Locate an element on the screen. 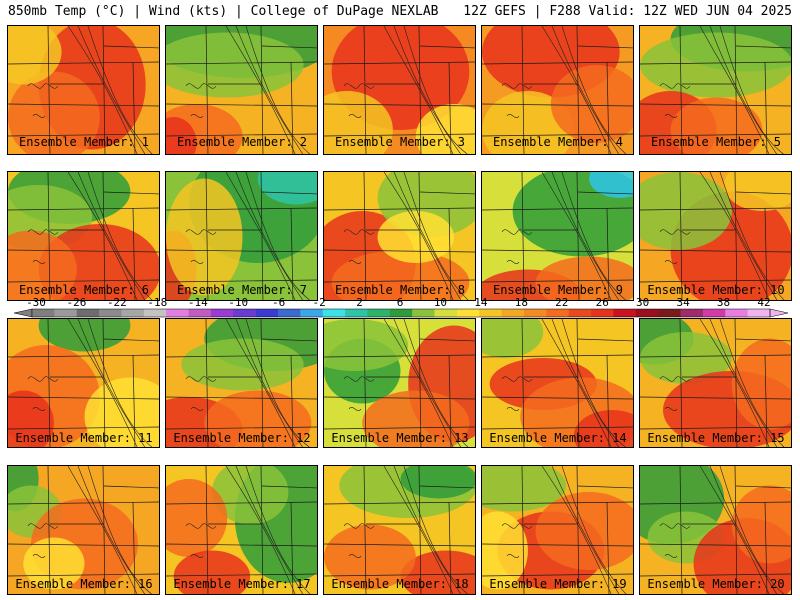  colorbar-max-arrow is located at coordinates (779, 313).